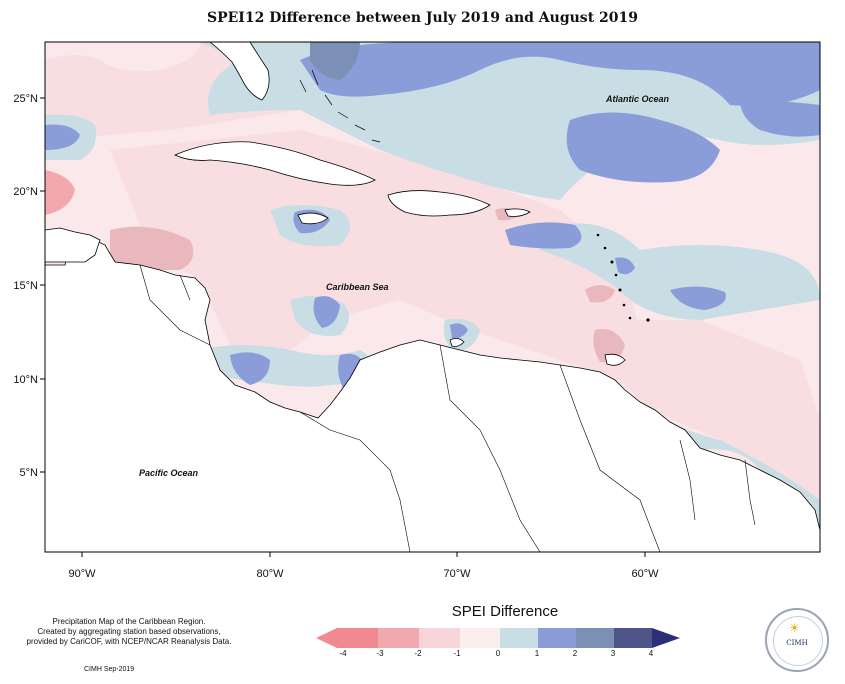  Describe the element at coordinates (62, 137) in the screenshot. I see `mid-blue-gulf` at that location.